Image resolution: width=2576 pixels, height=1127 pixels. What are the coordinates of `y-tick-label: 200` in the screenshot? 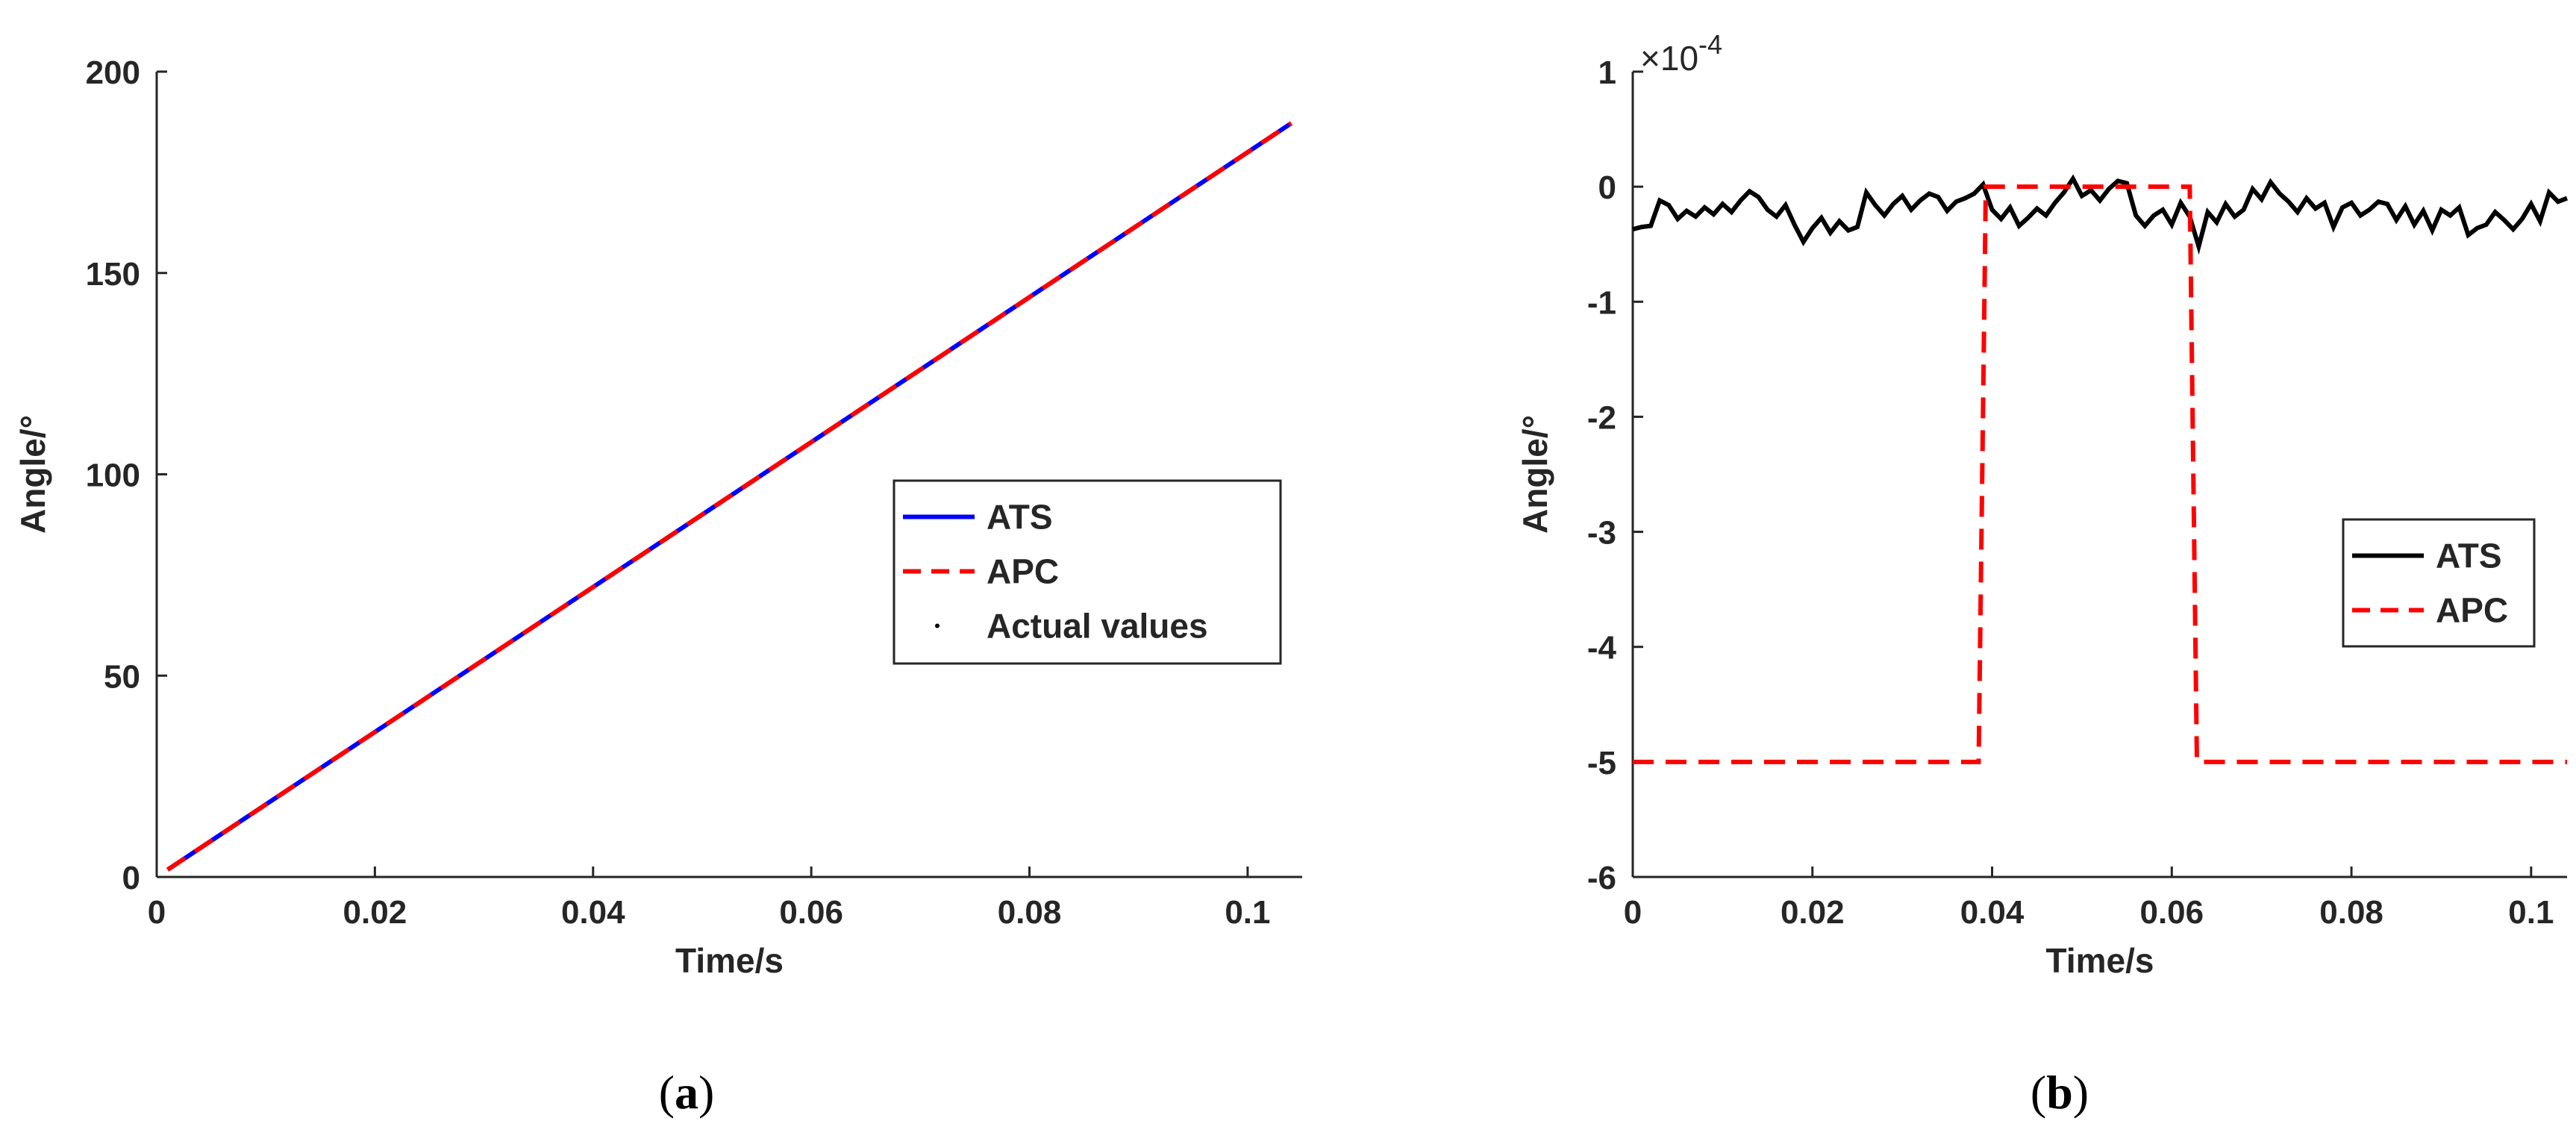 It's located at (113, 72).